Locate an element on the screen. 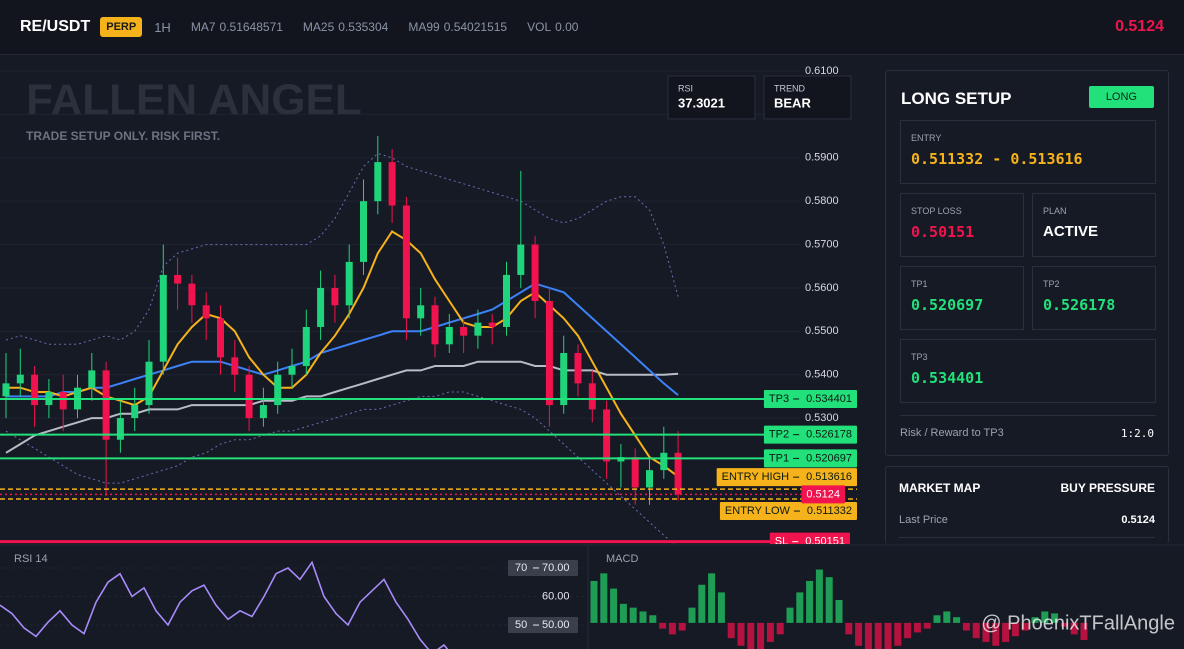  stat-label: RSI is located at coordinates (685, 88).